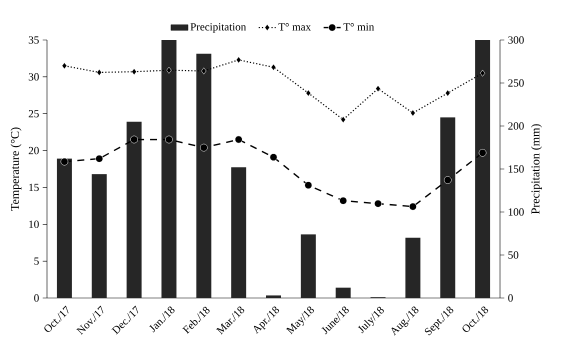  What do you see at coordinates (359, 26) in the screenshot?
I see `legend-label: T° min` at bounding box center [359, 26].